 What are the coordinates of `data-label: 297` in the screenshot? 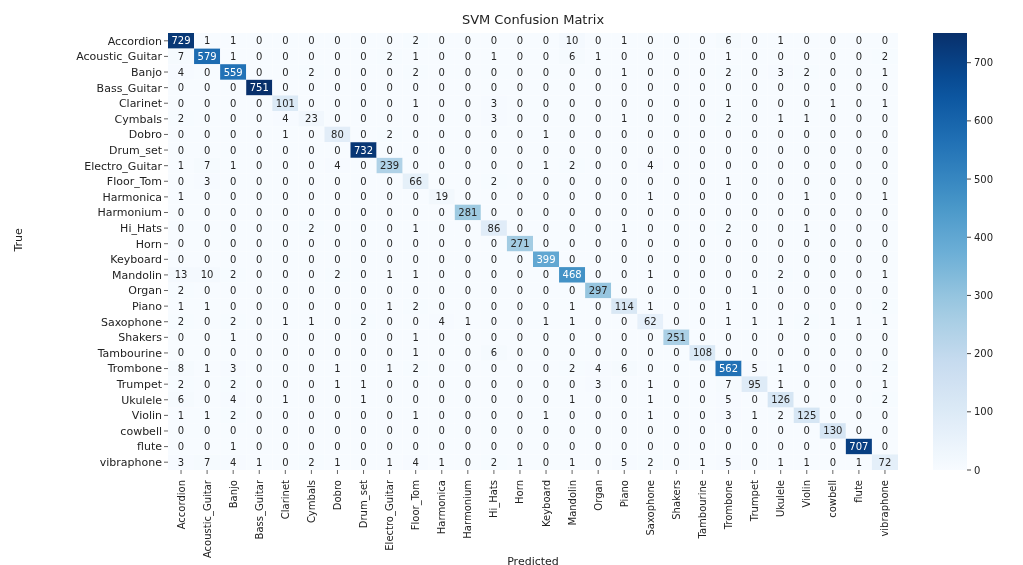 It's located at (598, 291).